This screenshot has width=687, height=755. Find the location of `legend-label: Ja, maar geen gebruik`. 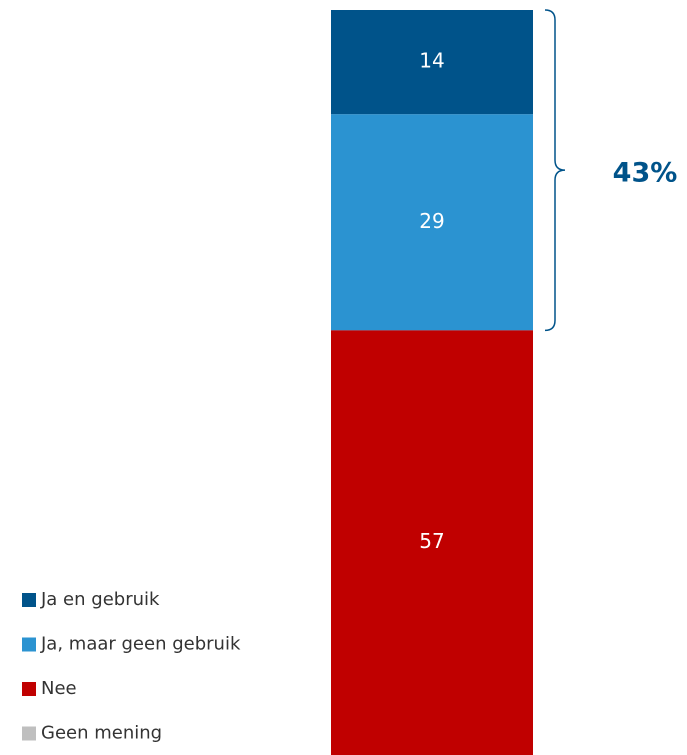

legend-label: Ja, maar geen gebruik is located at coordinates (140, 644).